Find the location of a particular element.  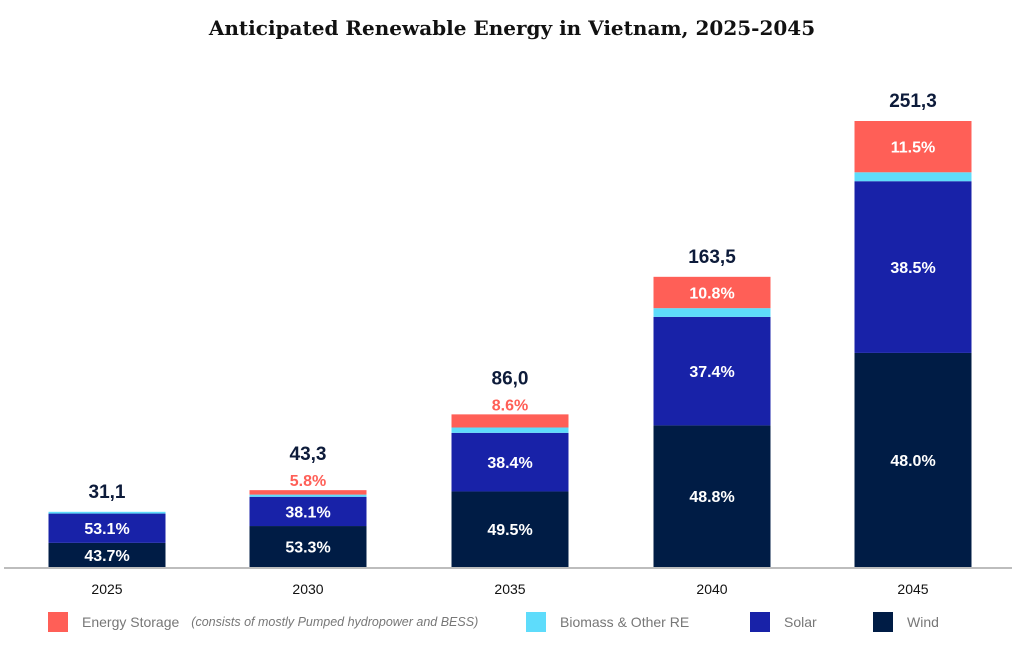

legend-label: Solar is located at coordinates (800, 622).